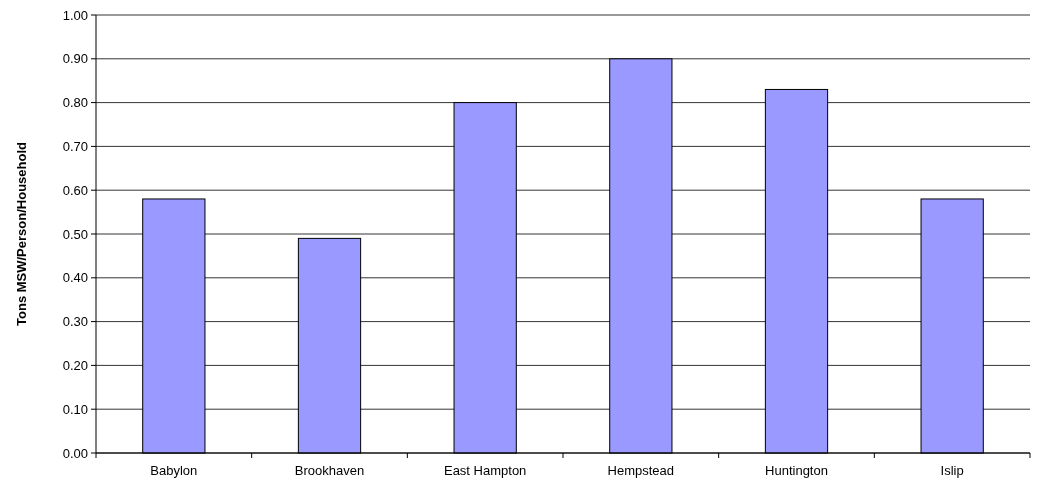 This screenshot has width=1038, height=489. I want to click on y-tick-label: 0.60, so click(75, 190).